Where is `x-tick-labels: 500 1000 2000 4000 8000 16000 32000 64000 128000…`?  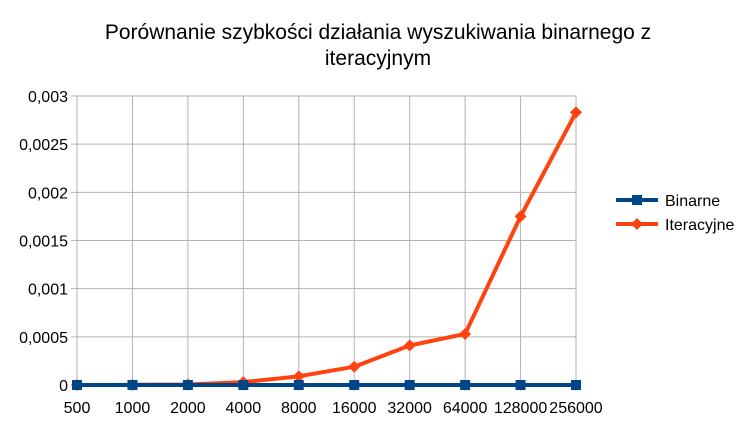 x-tick-labels: 500 1000 2000 4000 8000 16000 32000 64000 128000… is located at coordinates (333, 408).